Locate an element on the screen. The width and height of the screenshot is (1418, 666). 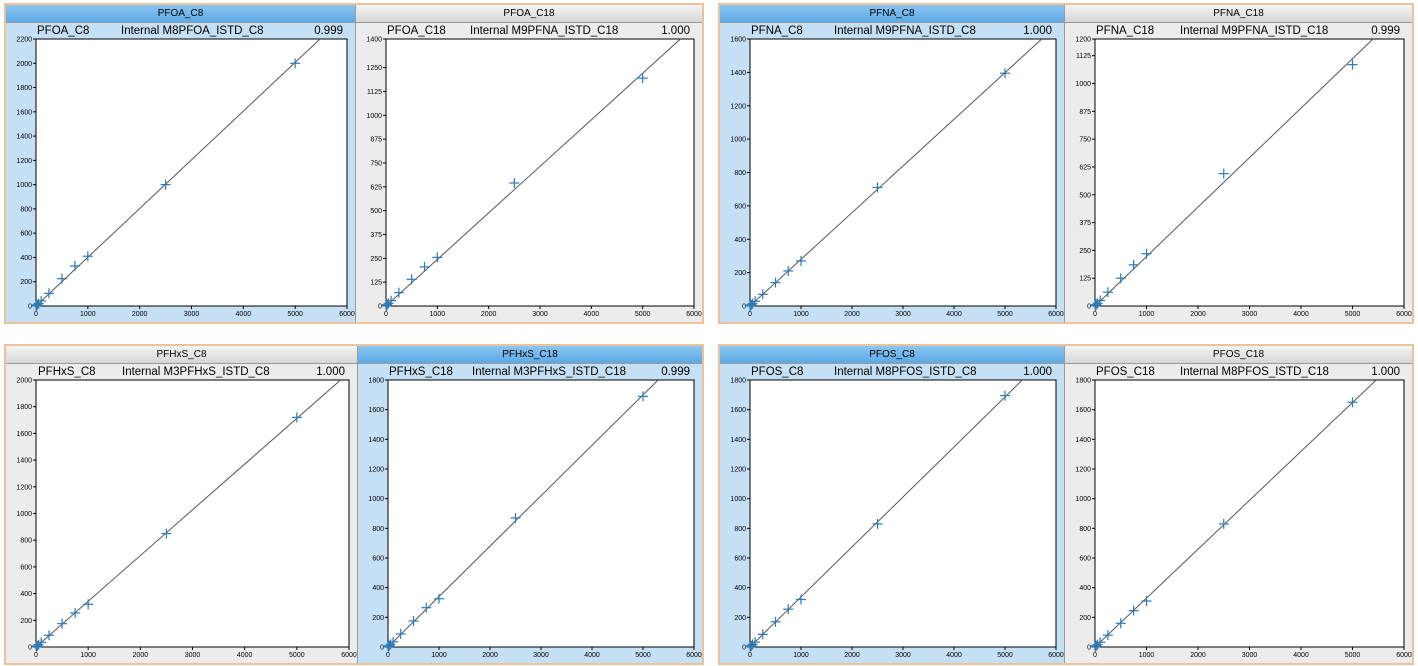
y-tick-label: 500 is located at coordinates (376, 211).